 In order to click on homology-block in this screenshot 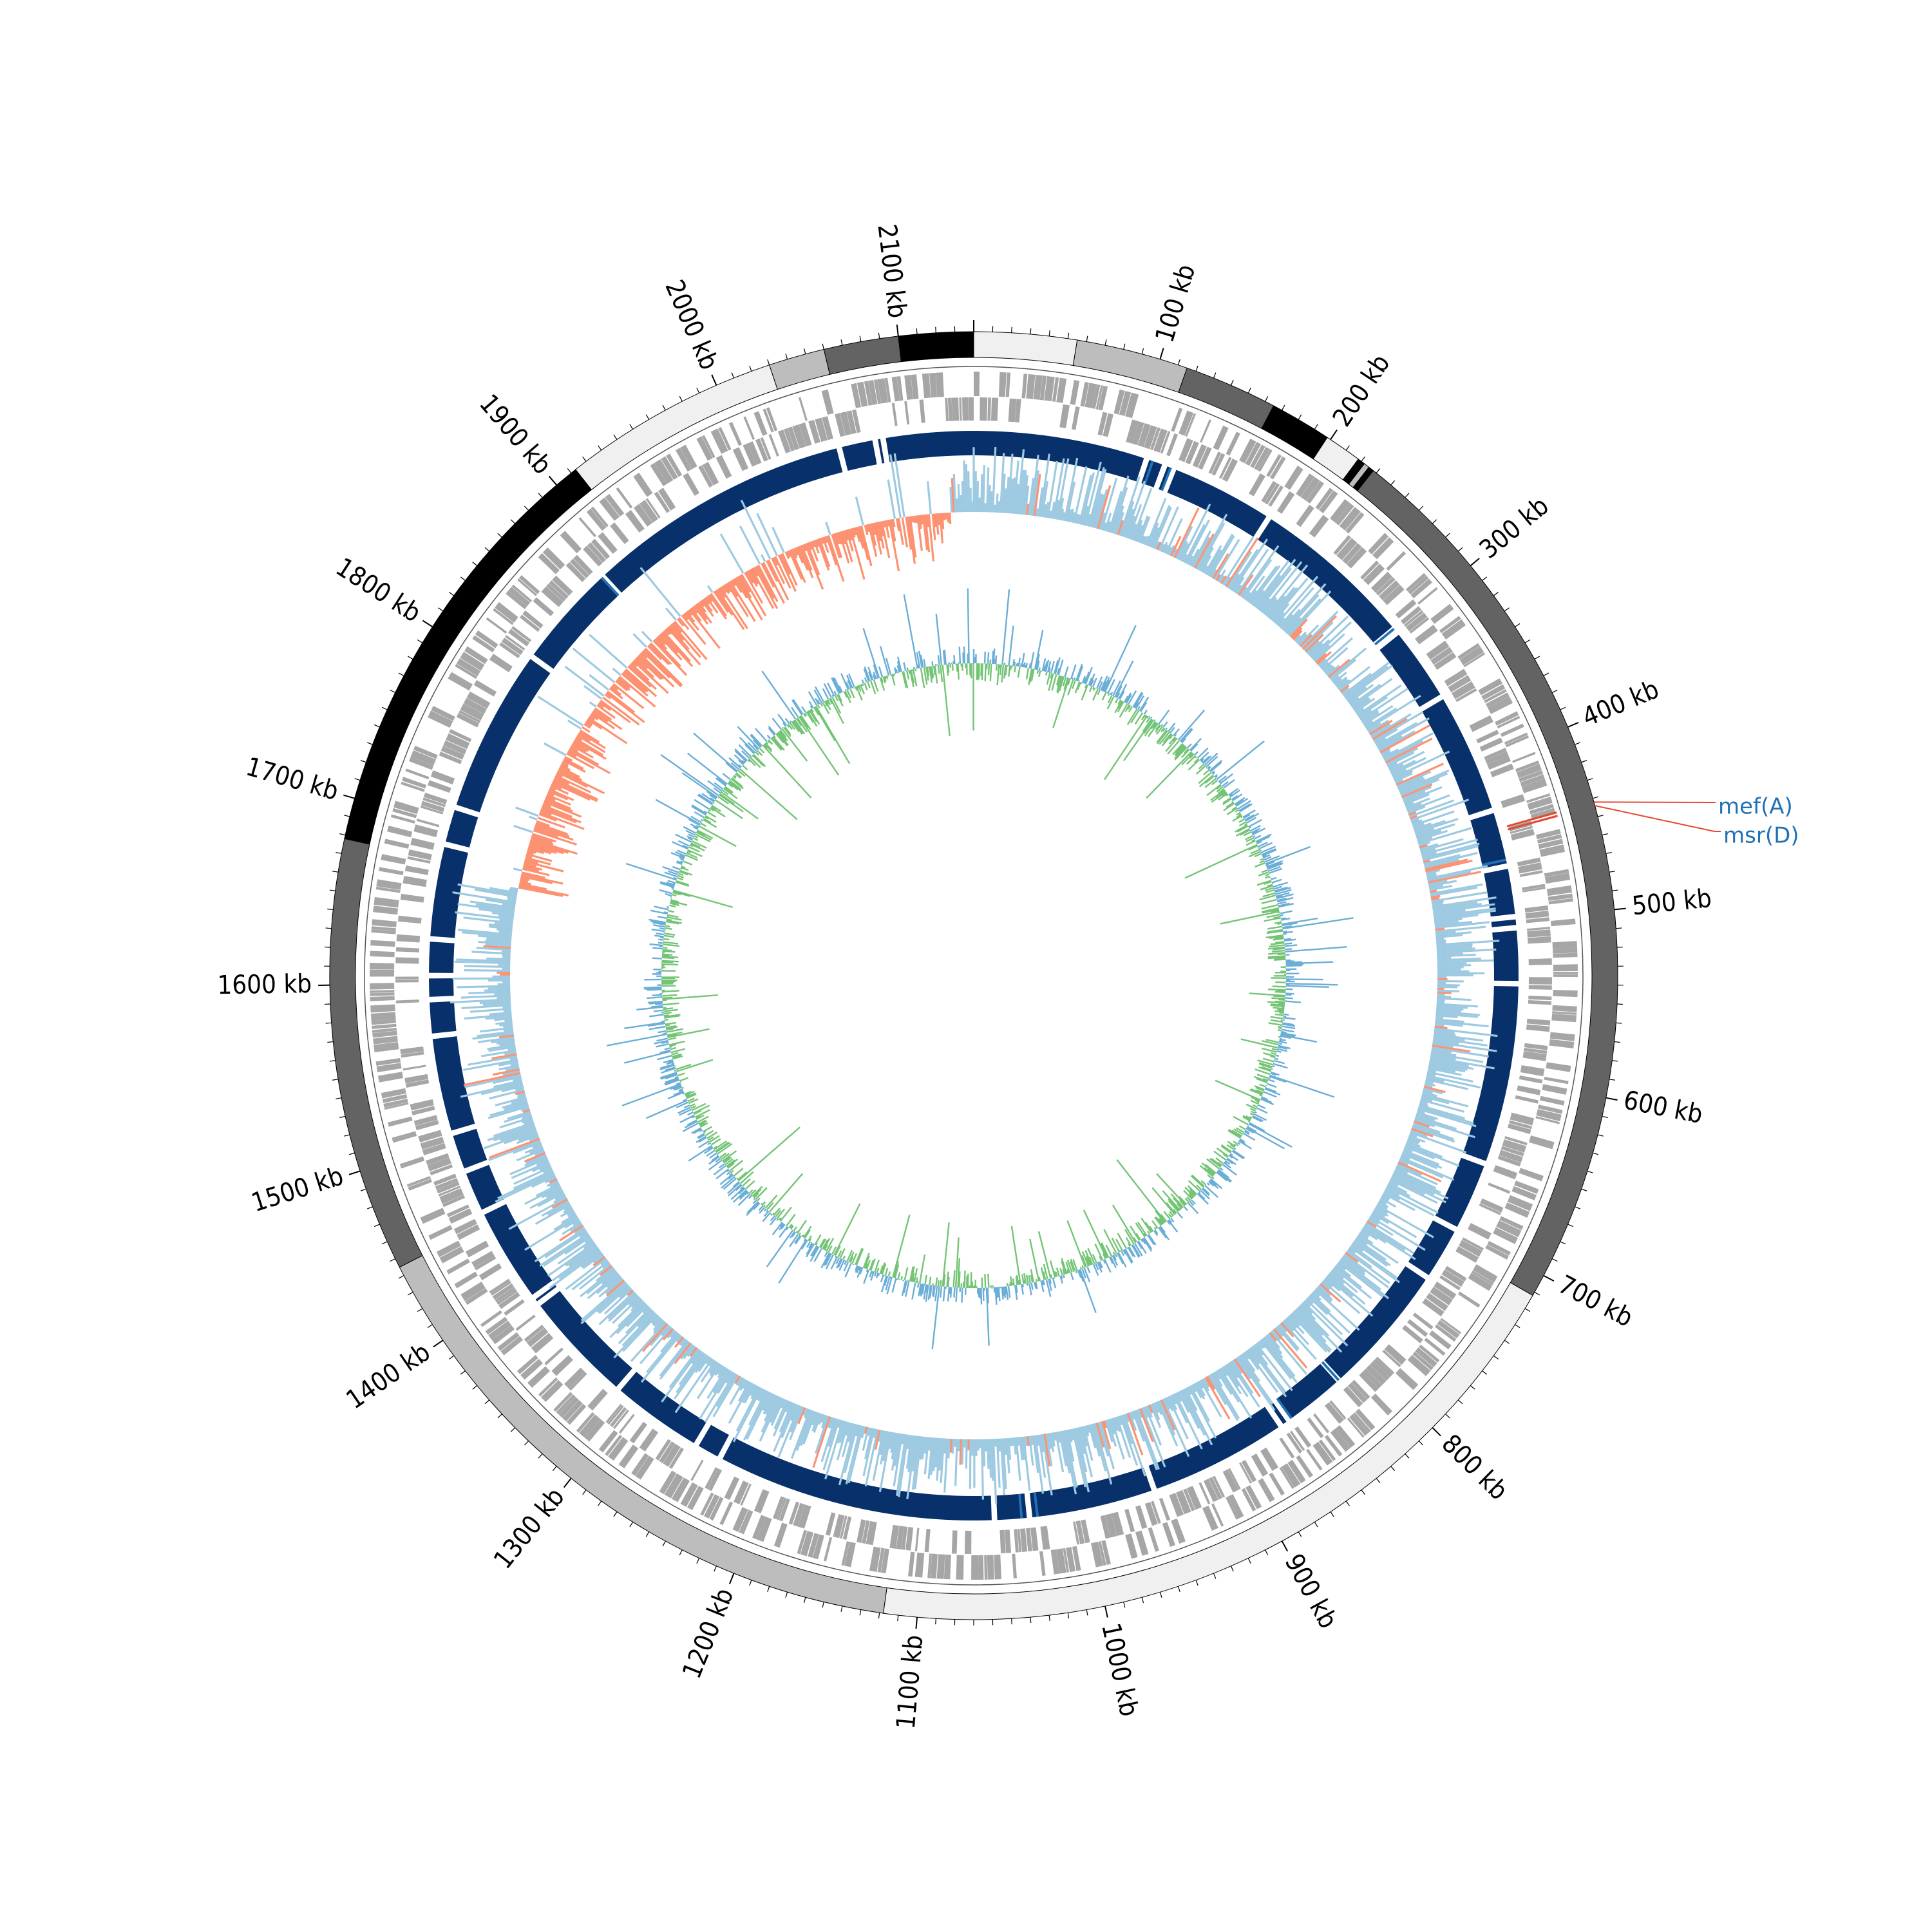, I will do `click(1488, 841)`.